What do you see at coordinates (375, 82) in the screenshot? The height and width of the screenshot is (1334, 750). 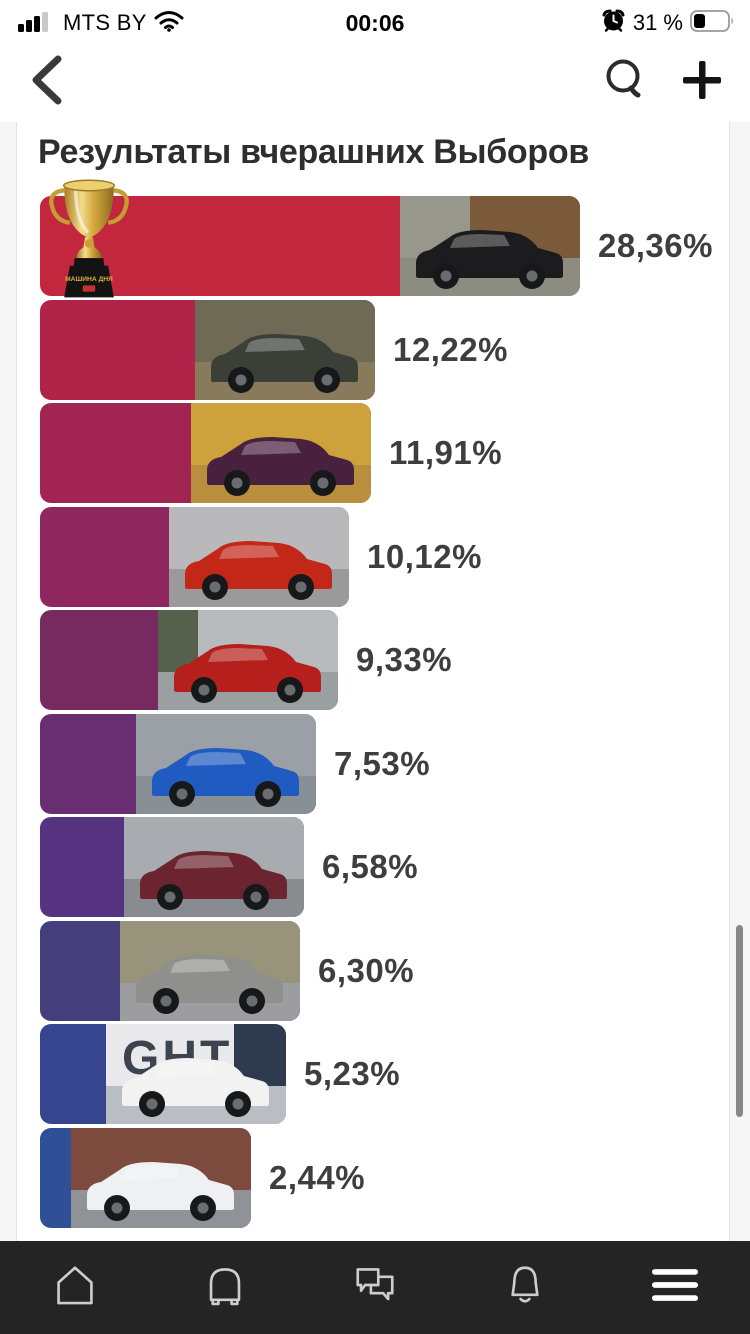 I see `nav-bar` at bounding box center [375, 82].